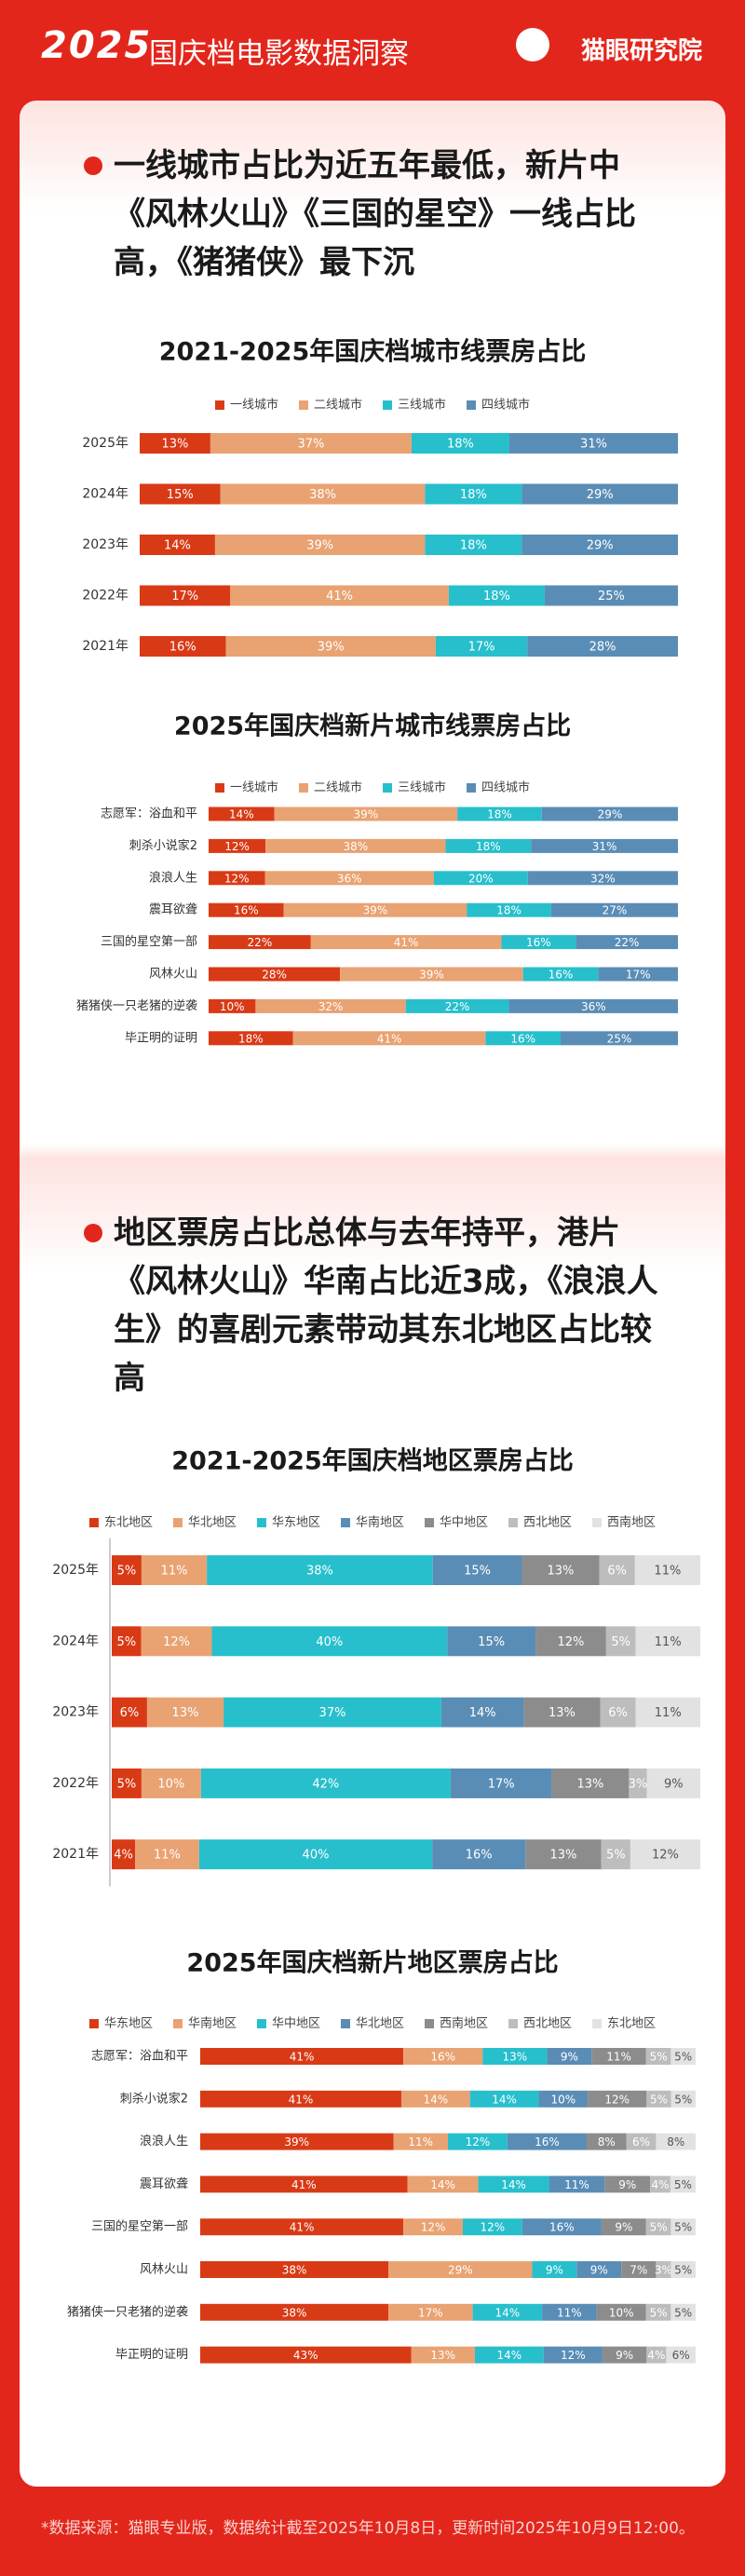  What do you see at coordinates (260, 942) in the screenshot?
I see `value-label: 22%` at bounding box center [260, 942].